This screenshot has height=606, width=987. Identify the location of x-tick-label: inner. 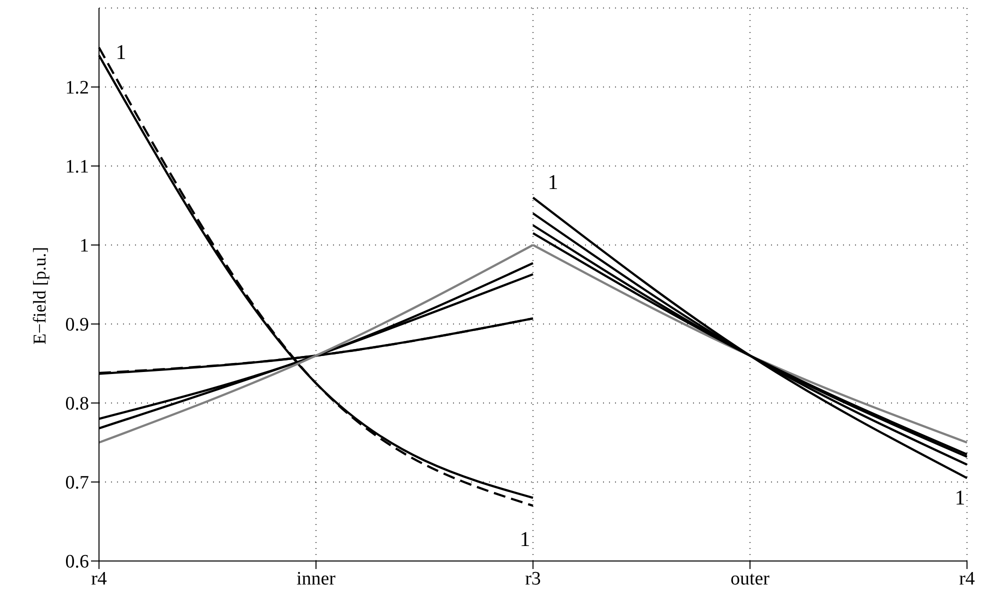
(316, 579).